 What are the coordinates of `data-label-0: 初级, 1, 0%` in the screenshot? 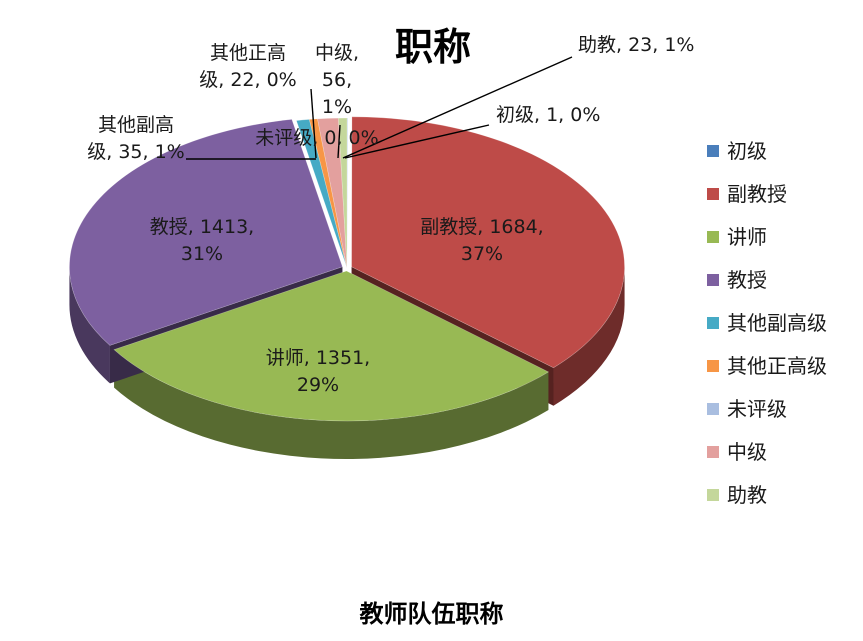 It's located at (548, 115).